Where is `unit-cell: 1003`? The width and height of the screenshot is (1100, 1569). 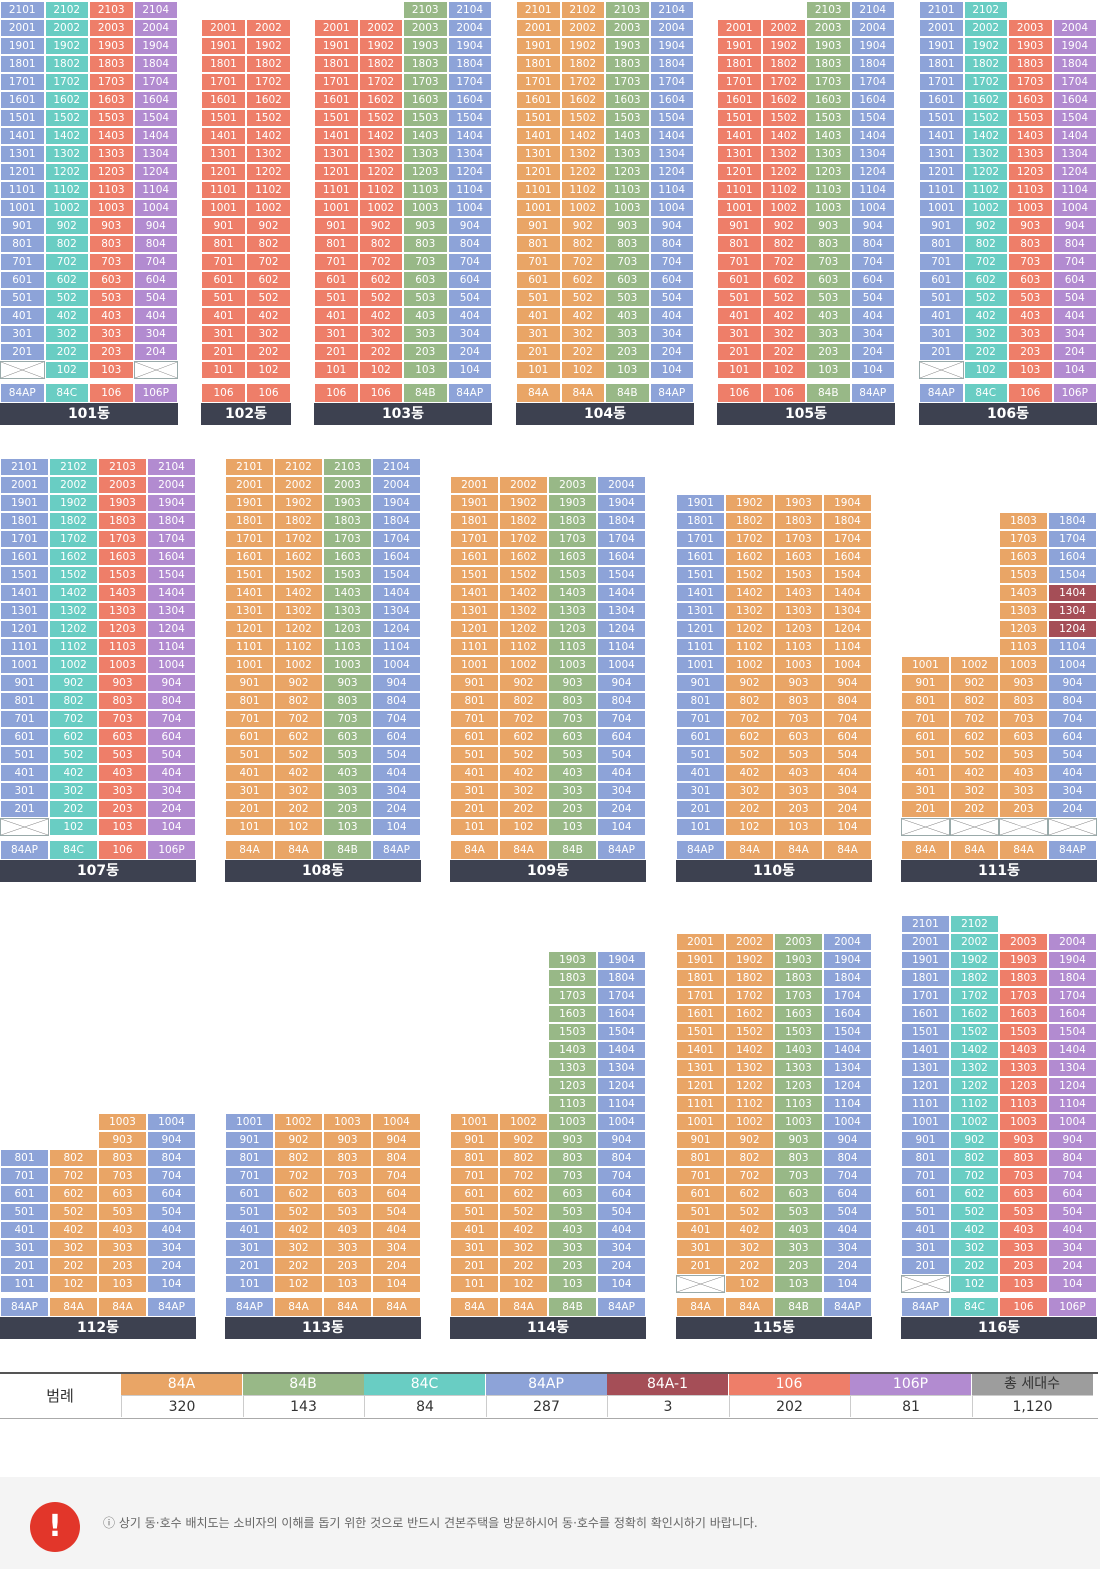
unit-cell: 1003 is located at coordinates (828, 208).